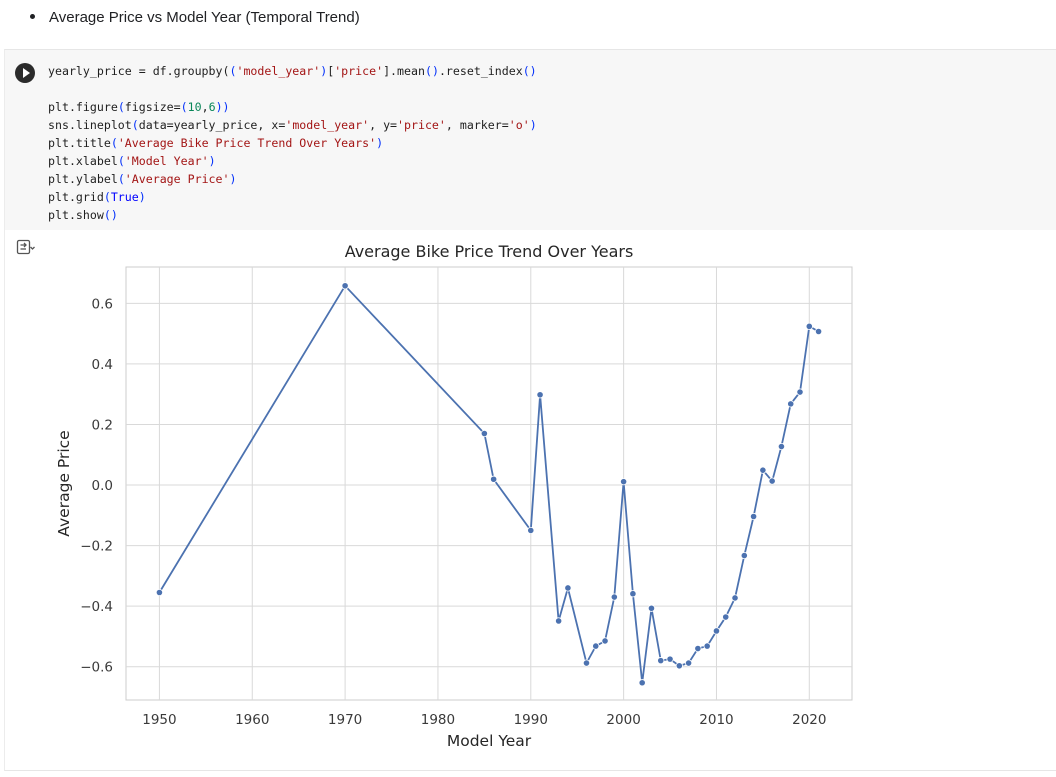  What do you see at coordinates (212, 125) in the screenshot?
I see `code-token: data=yearly_price, x=` at bounding box center [212, 125].